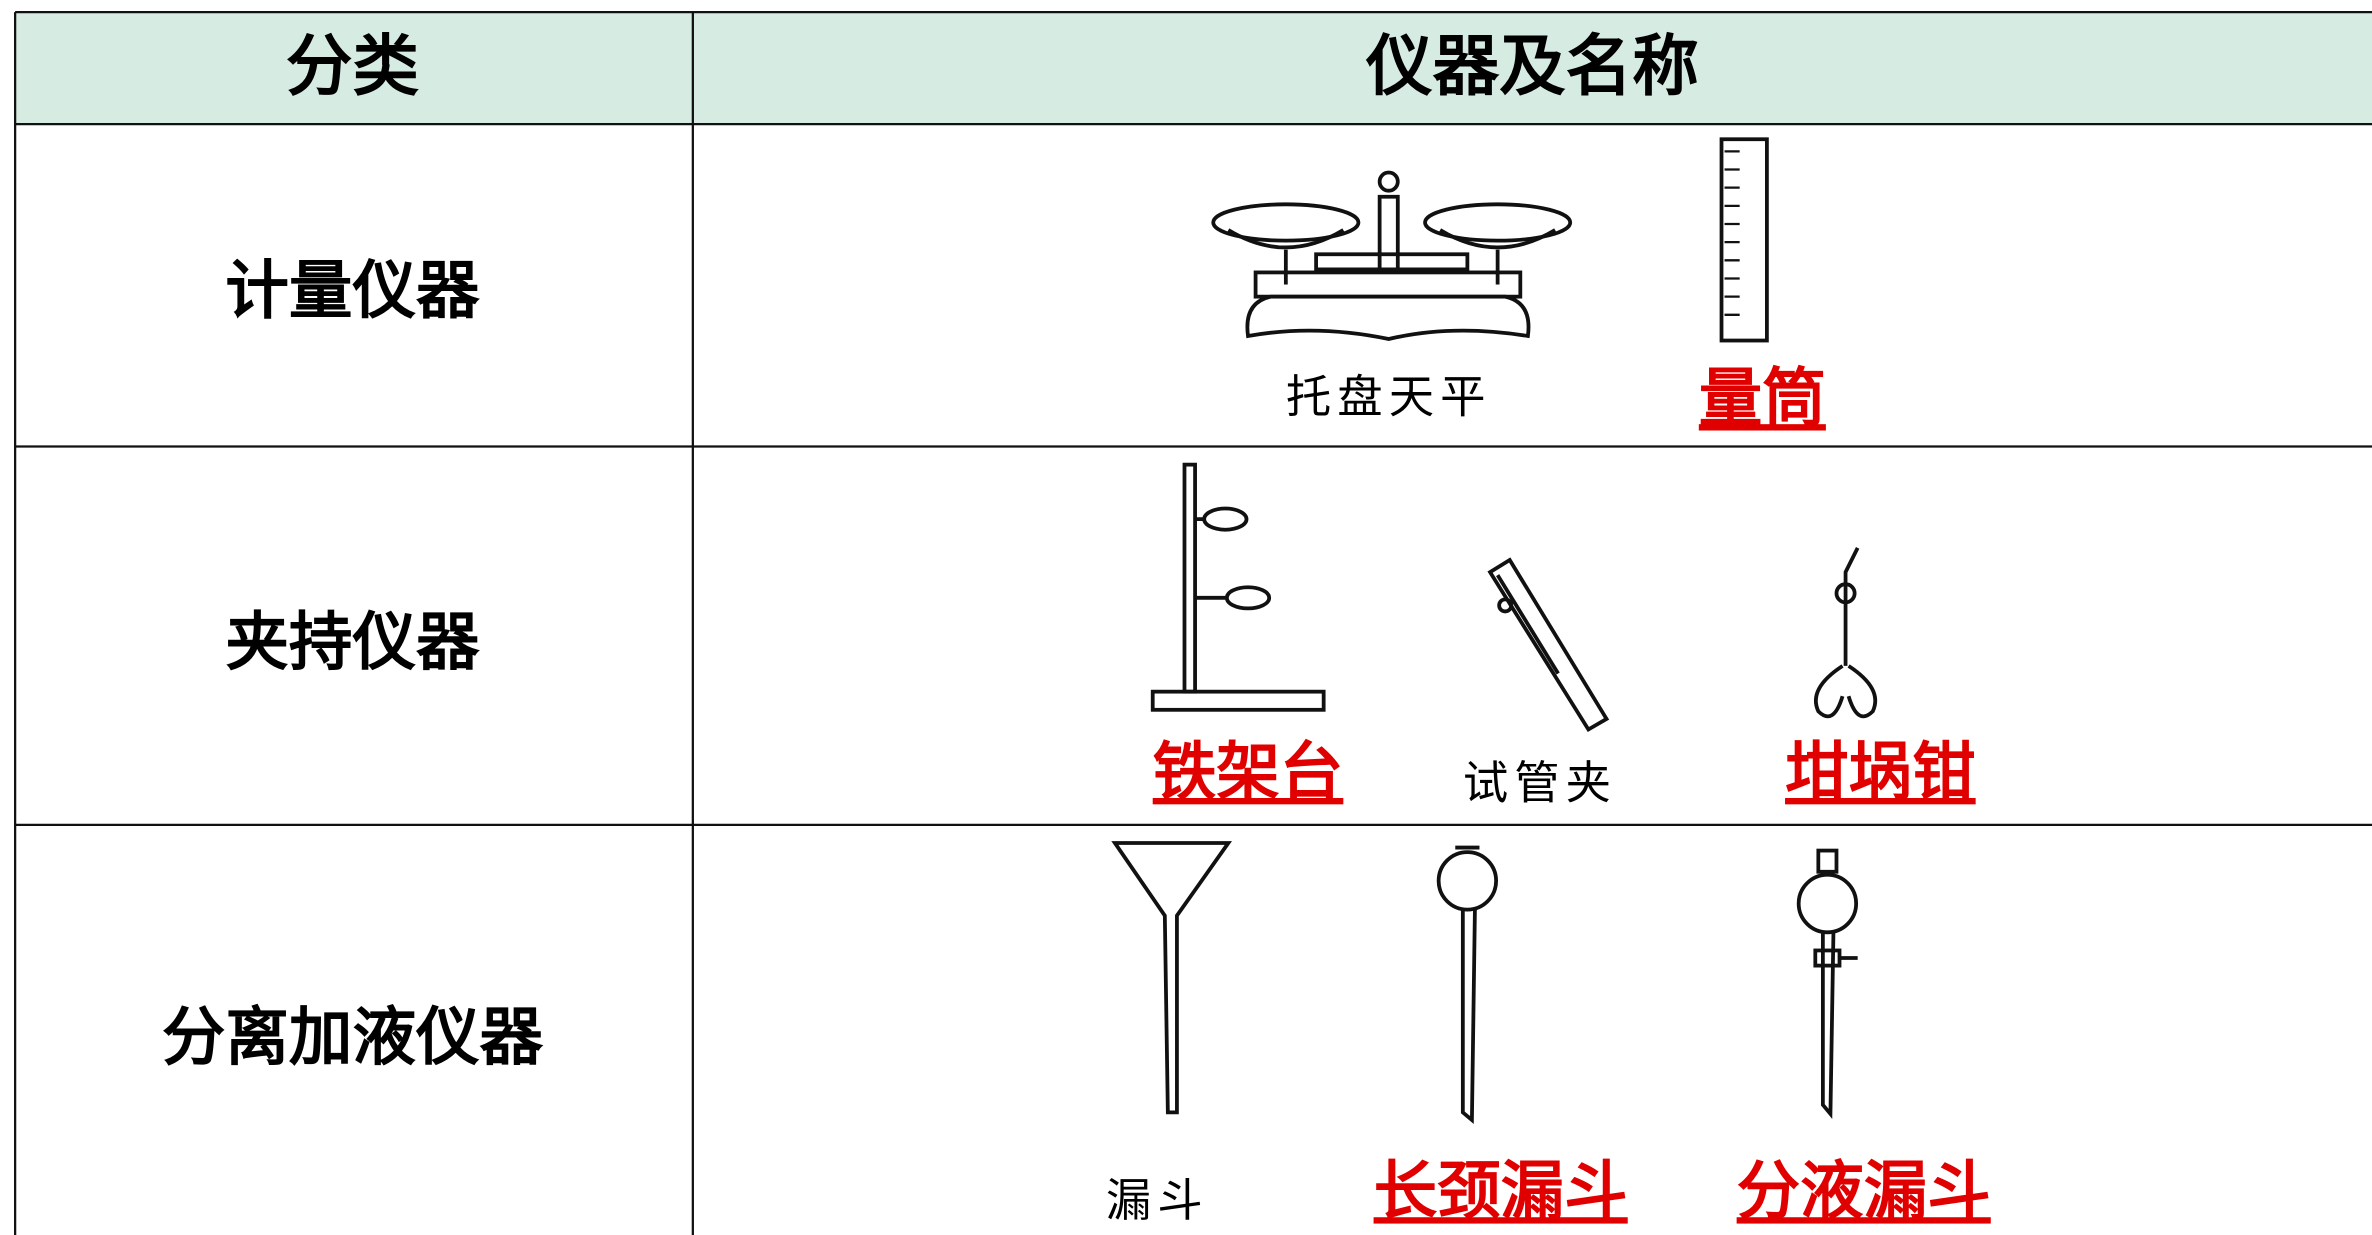 Image resolution: width=2372 pixels, height=1235 pixels. I want to click on test-tube-clamp-icon, so click(1548, 645).